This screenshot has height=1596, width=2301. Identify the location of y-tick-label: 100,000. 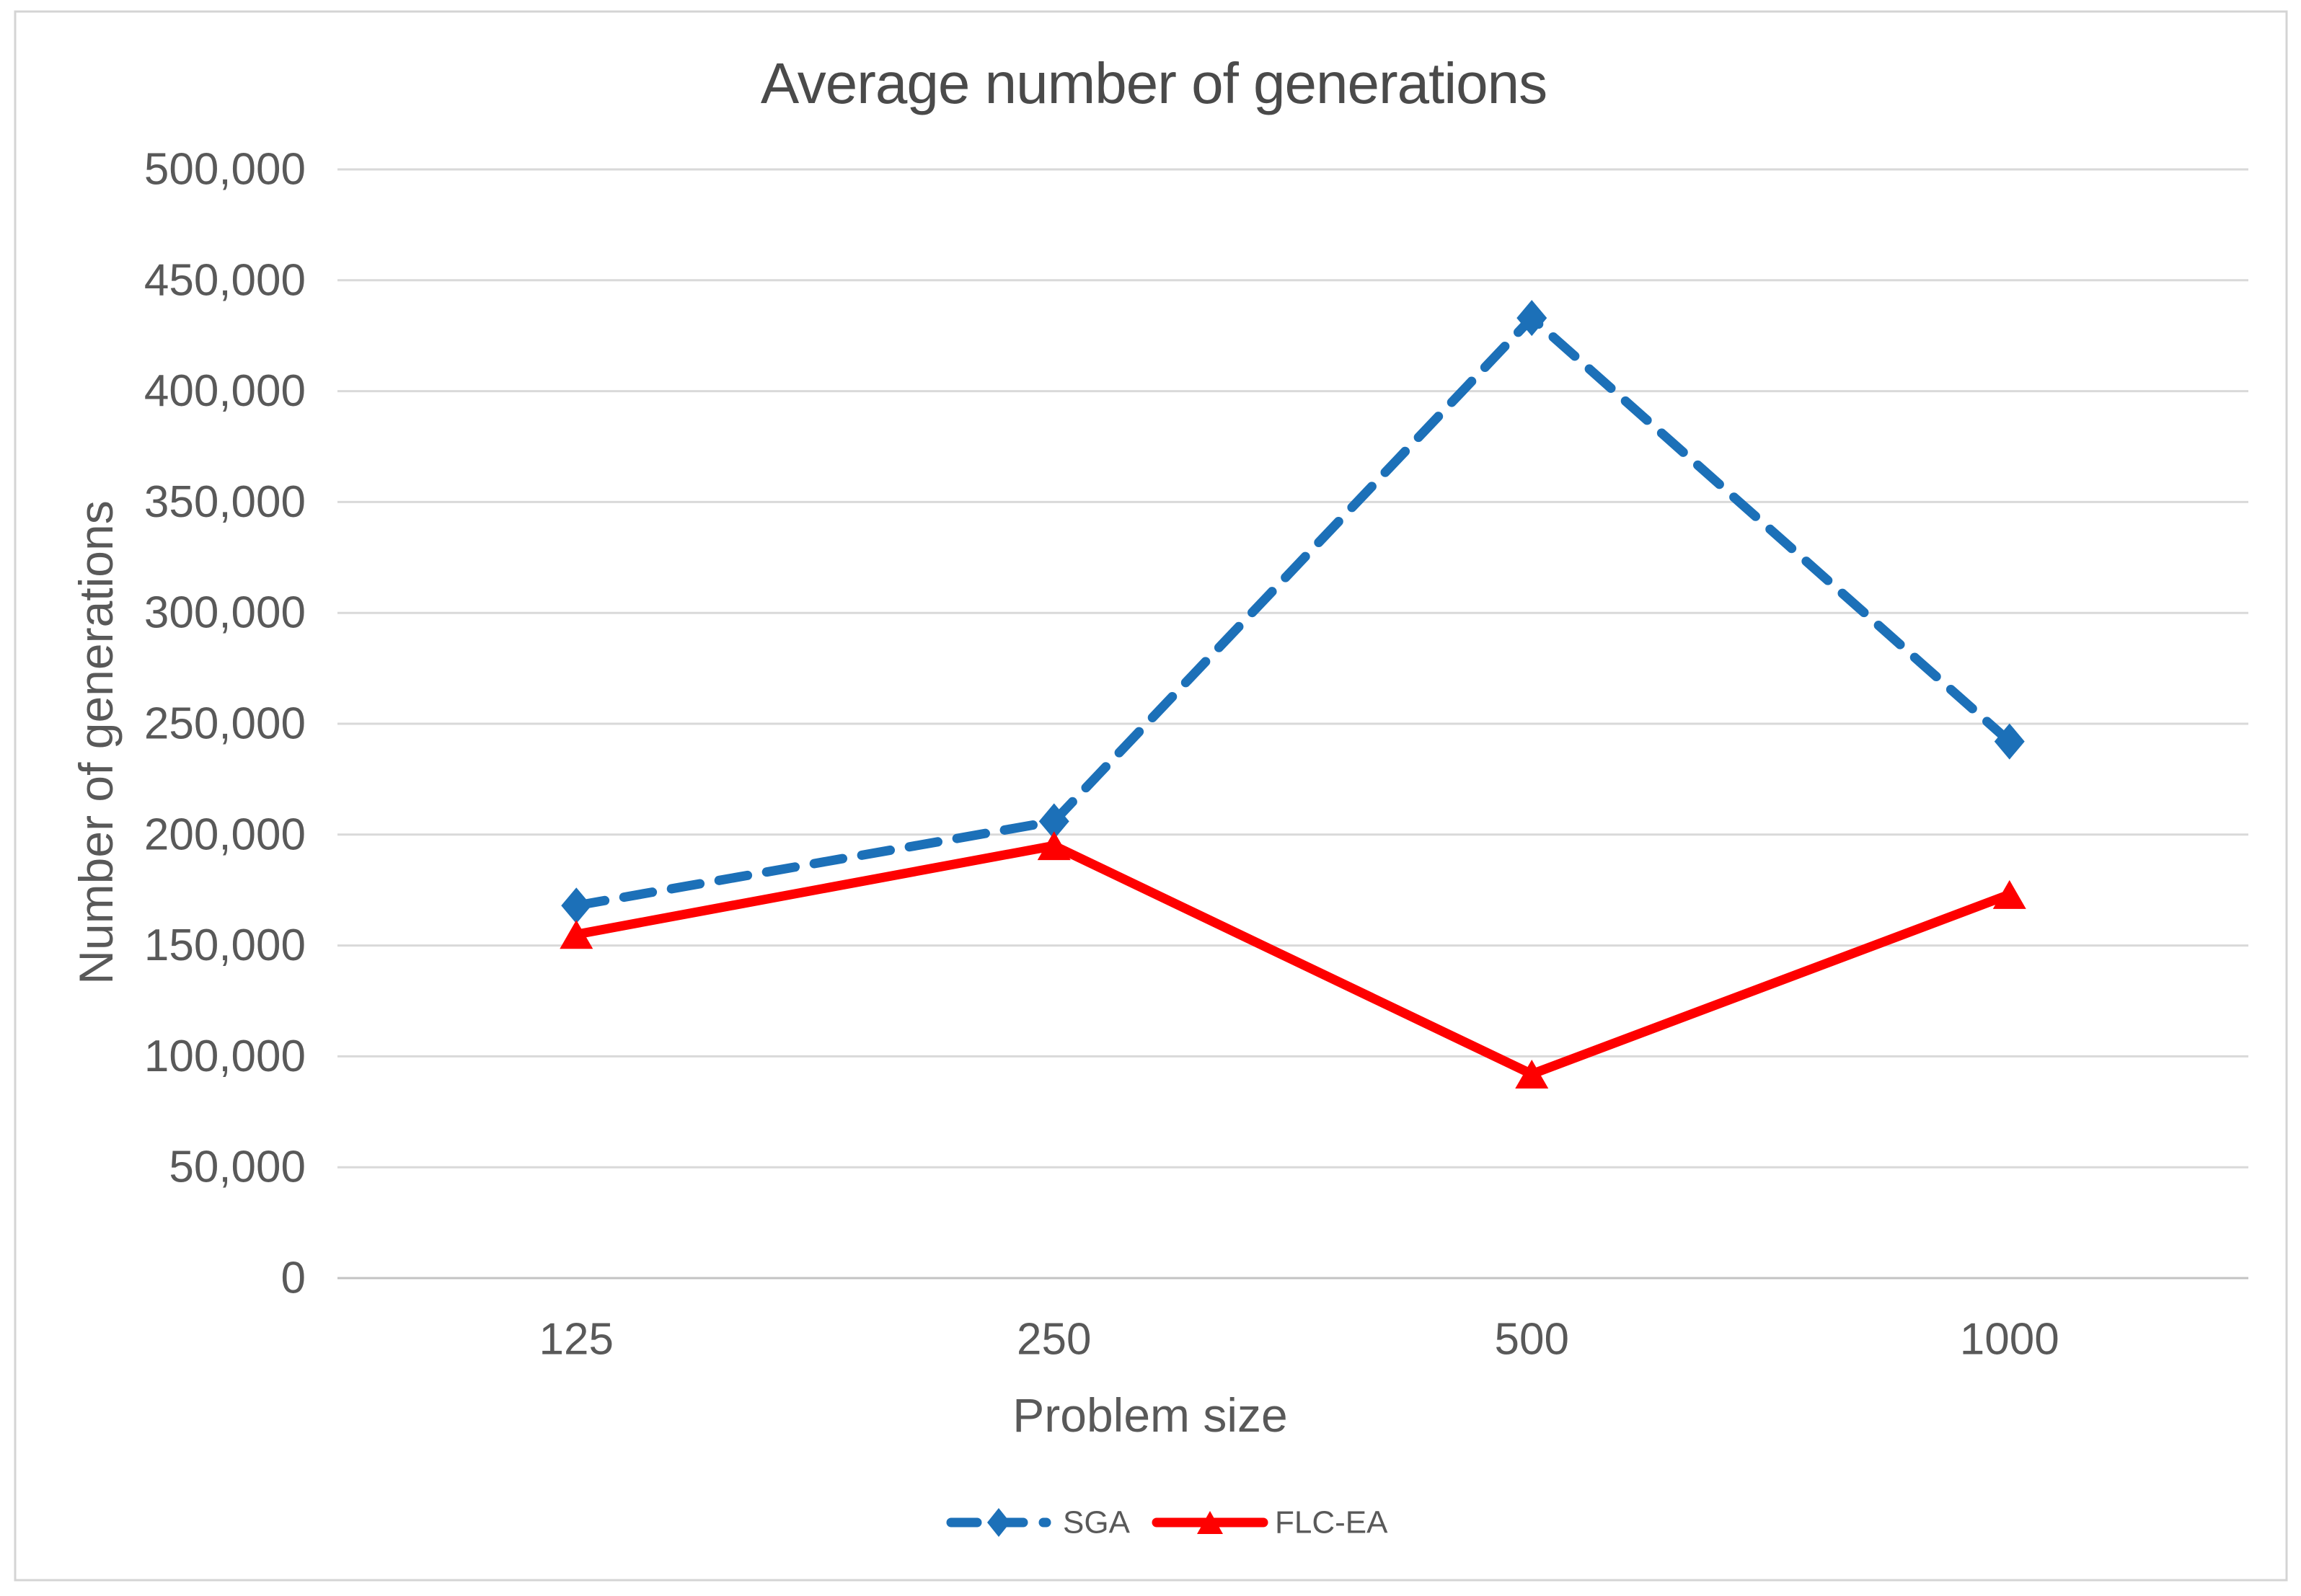
(225, 1056).